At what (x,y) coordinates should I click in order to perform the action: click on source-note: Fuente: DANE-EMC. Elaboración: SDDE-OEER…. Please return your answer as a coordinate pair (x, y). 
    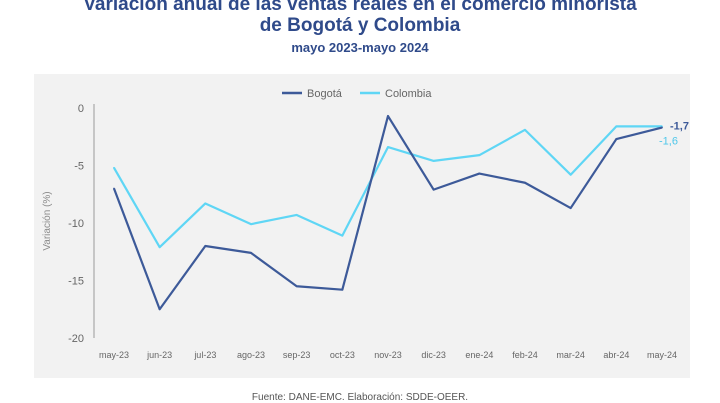
    Looking at the image, I should click on (360, 397).